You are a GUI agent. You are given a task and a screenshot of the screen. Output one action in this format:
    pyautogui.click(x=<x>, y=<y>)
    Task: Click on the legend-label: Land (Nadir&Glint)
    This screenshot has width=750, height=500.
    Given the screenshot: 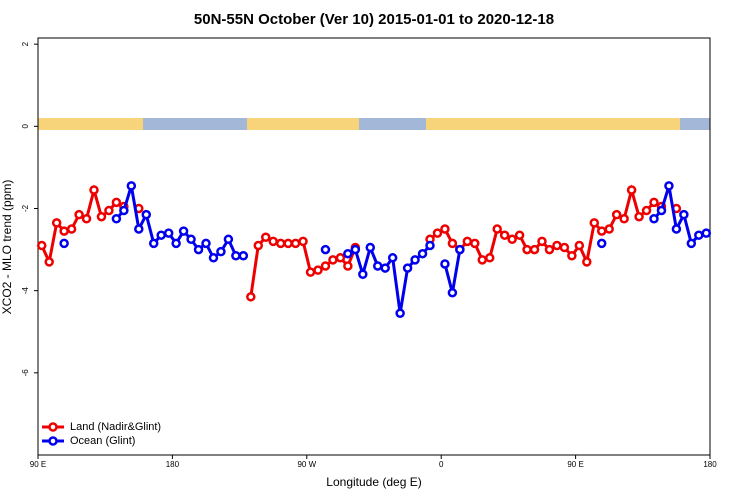 What is the action you would take?
    pyautogui.click(x=115, y=427)
    